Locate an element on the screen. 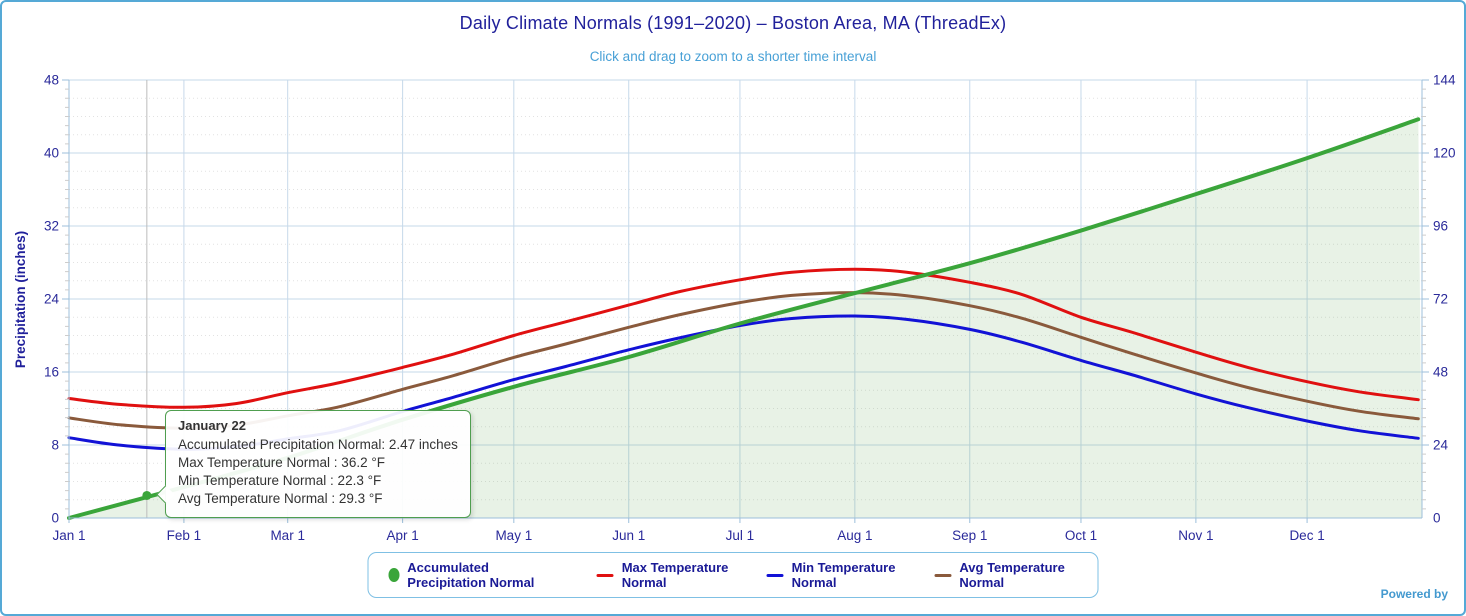 The image size is (1466, 616). right-axis-tick-label: 144 is located at coordinates (1444, 80).